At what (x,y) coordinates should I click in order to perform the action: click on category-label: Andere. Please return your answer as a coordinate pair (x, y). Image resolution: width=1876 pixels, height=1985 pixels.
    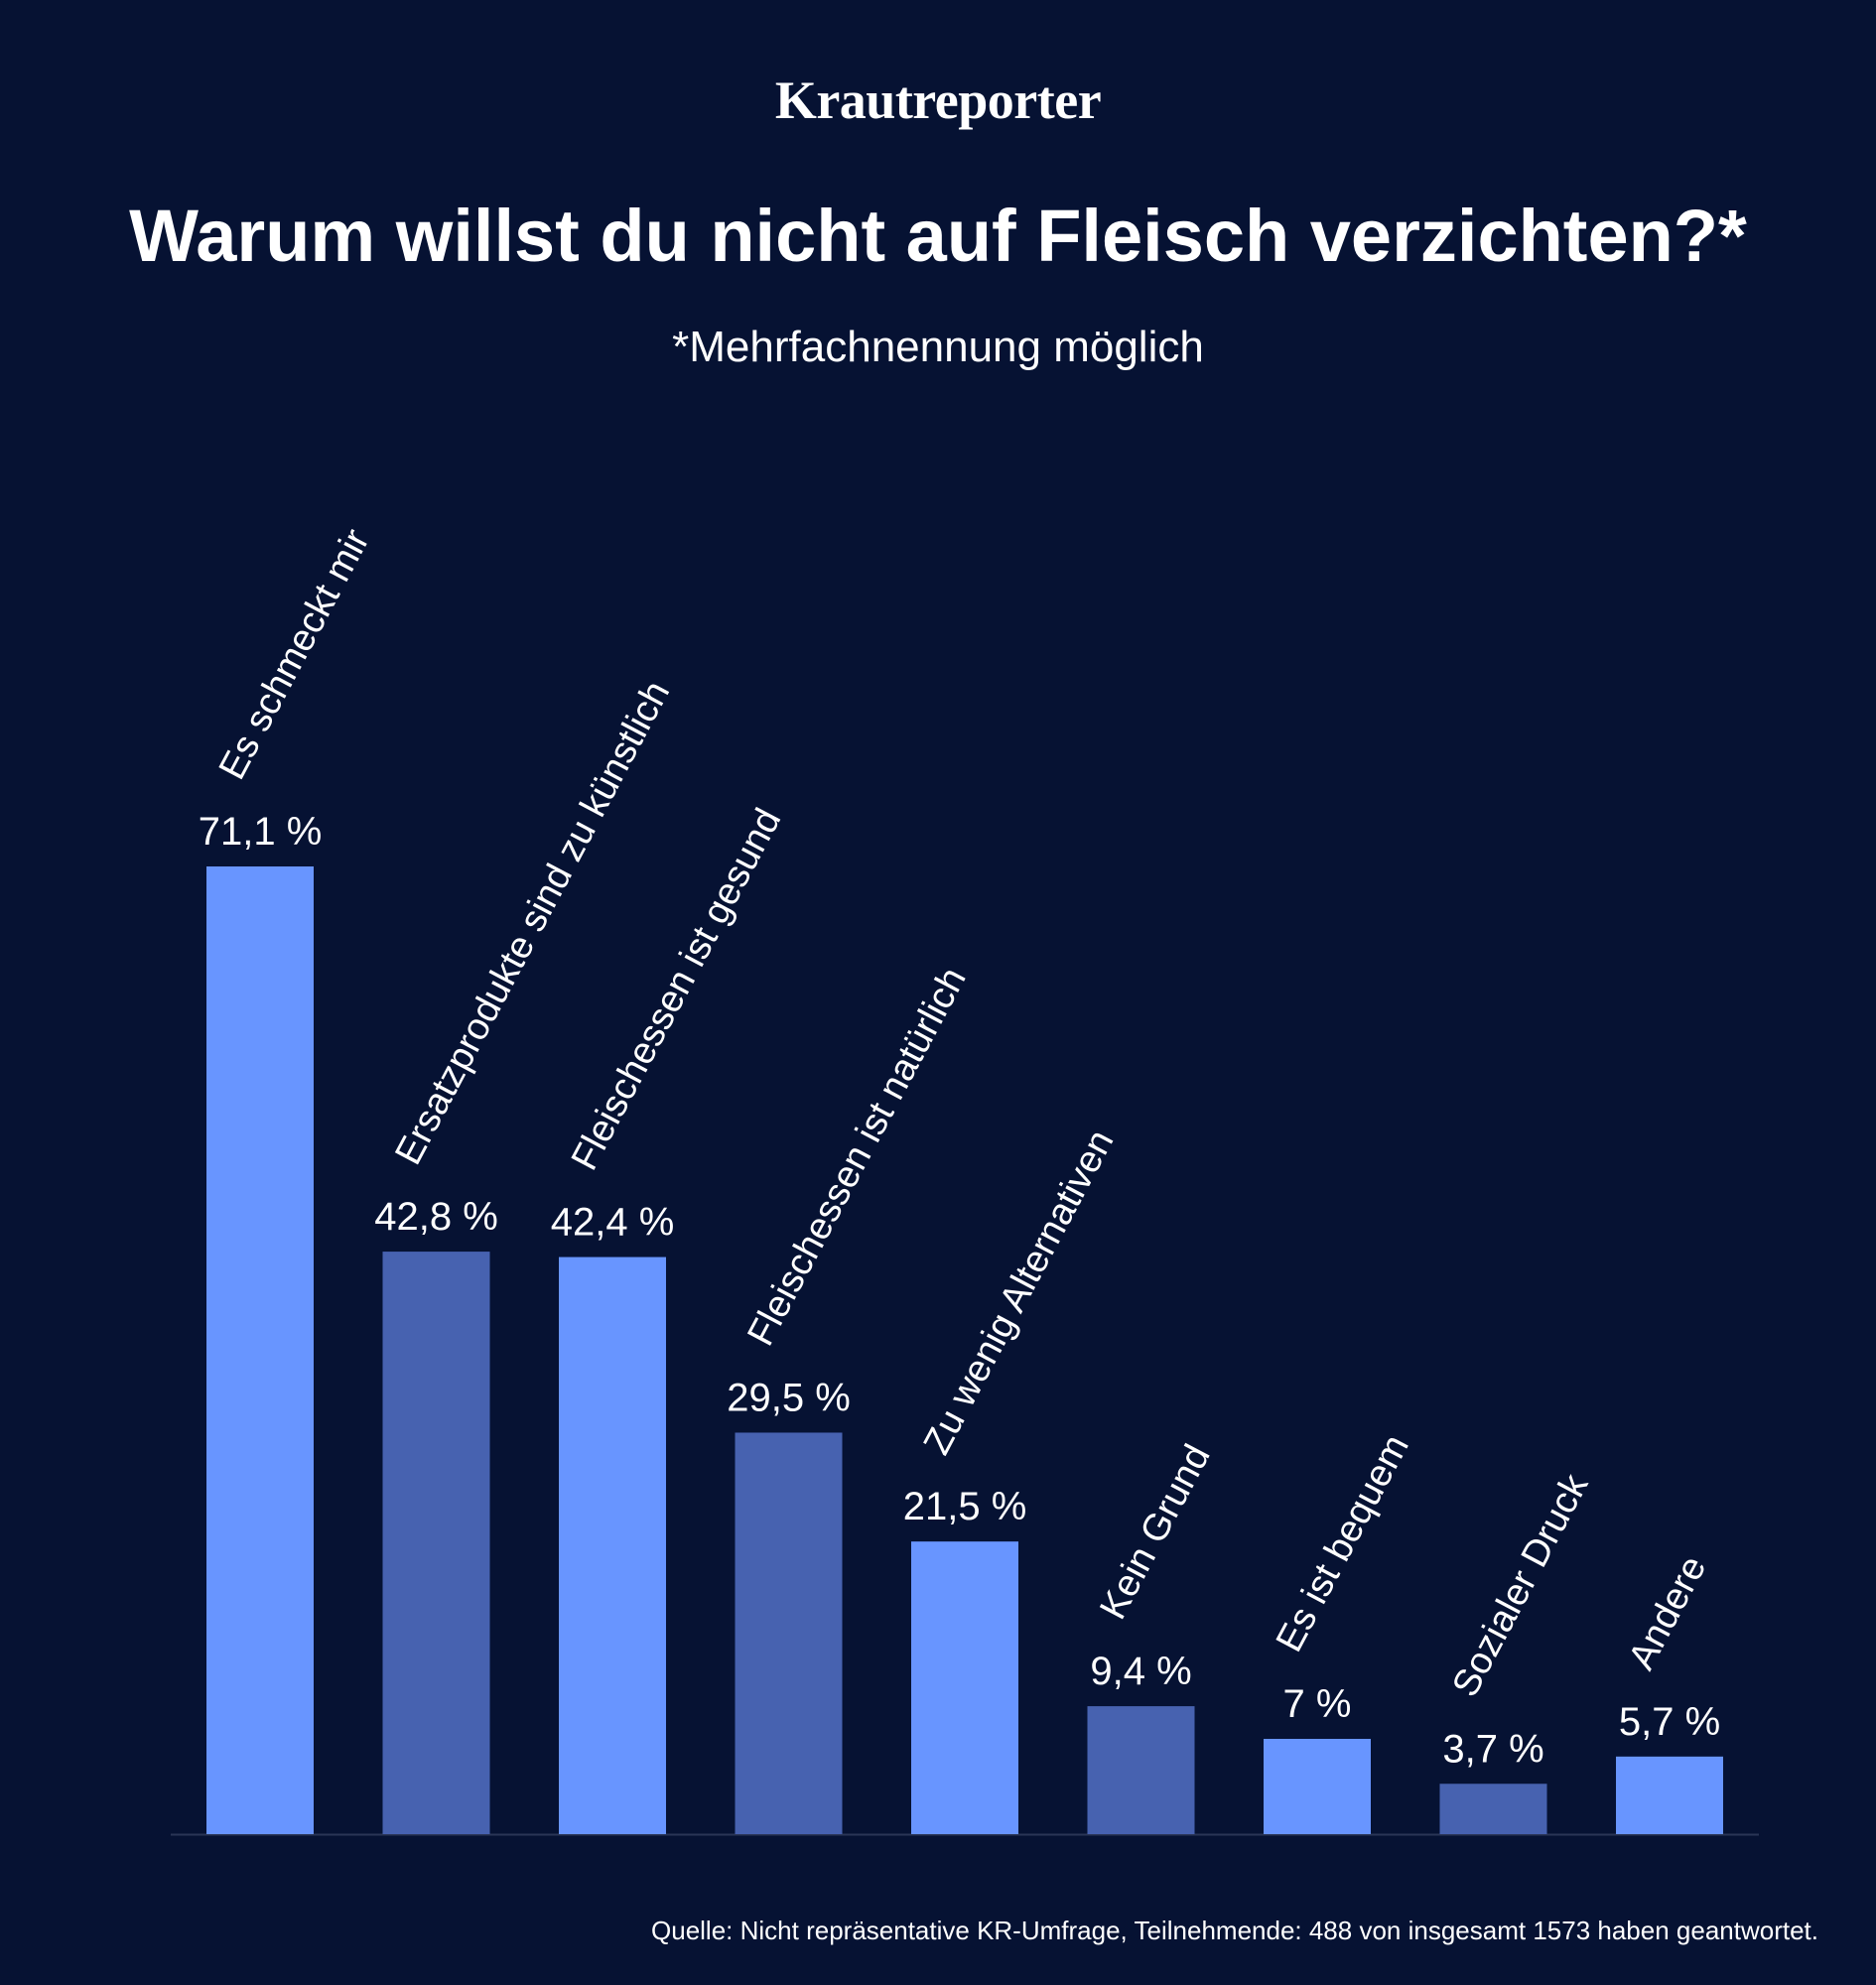
    Looking at the image, I should click on (1668, 1612).